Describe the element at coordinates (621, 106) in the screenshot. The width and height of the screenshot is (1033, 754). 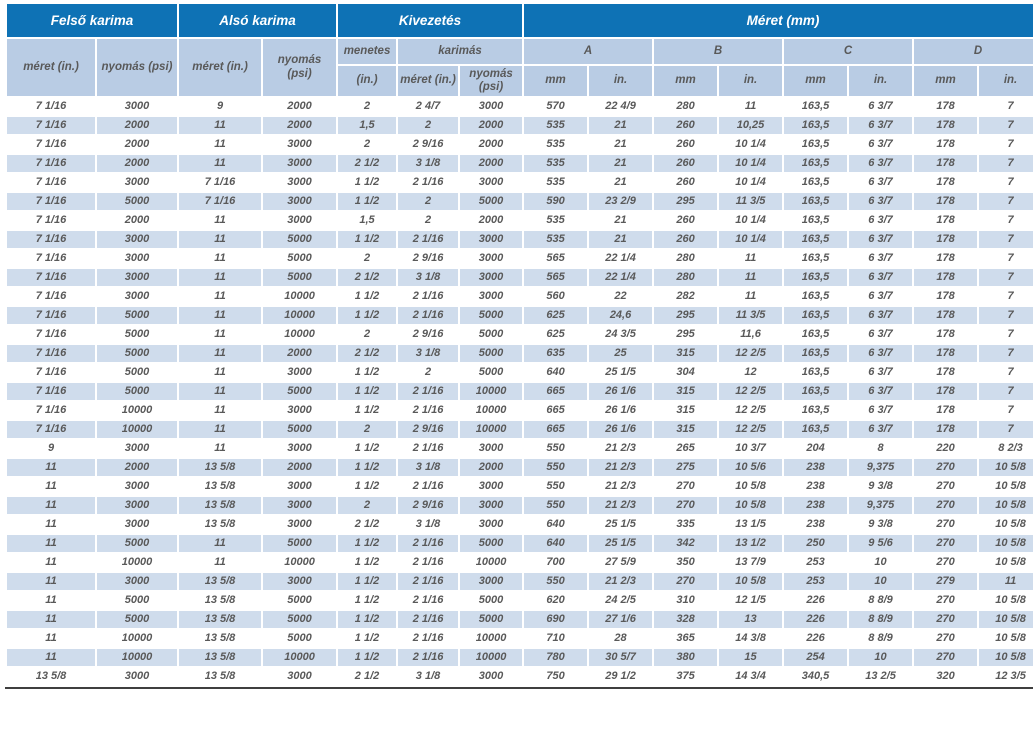
I see `table-cell: 22 4/9` at that location.